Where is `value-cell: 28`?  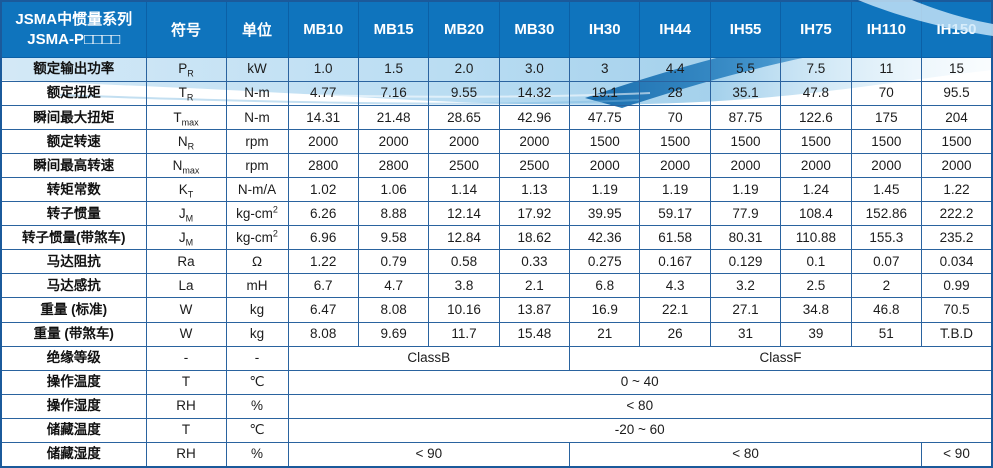 value-cell: 28 is located at coordinates (675, 94).